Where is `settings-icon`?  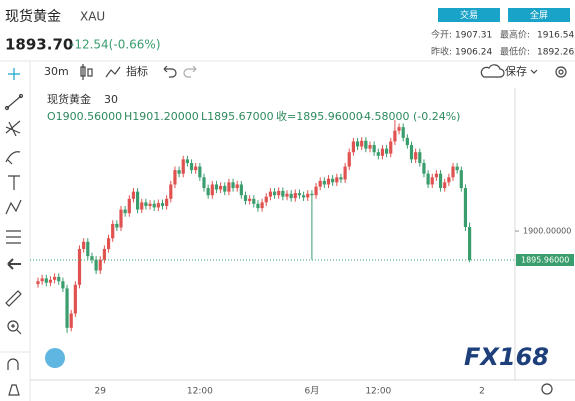 settings-icon is located at coordinates (561, 72).